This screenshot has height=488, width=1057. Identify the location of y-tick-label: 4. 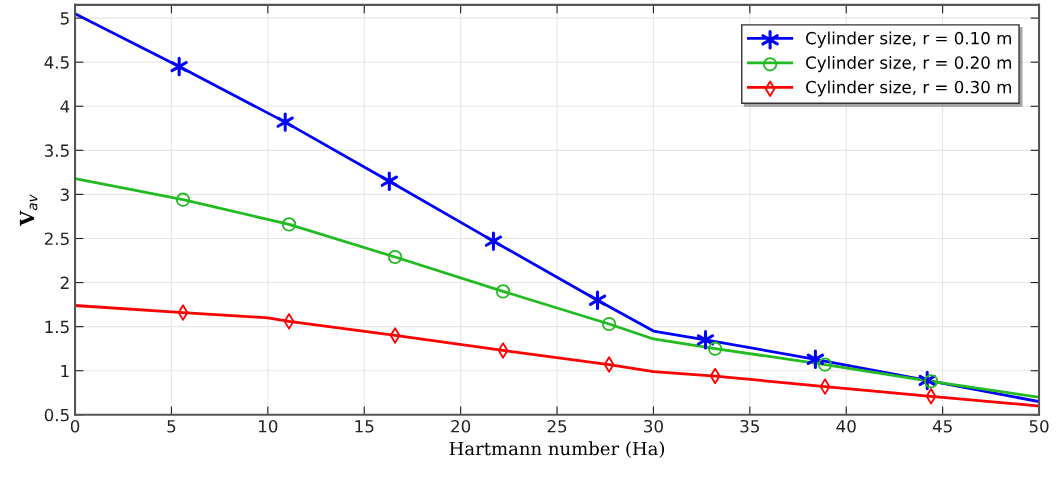
(65, 106).